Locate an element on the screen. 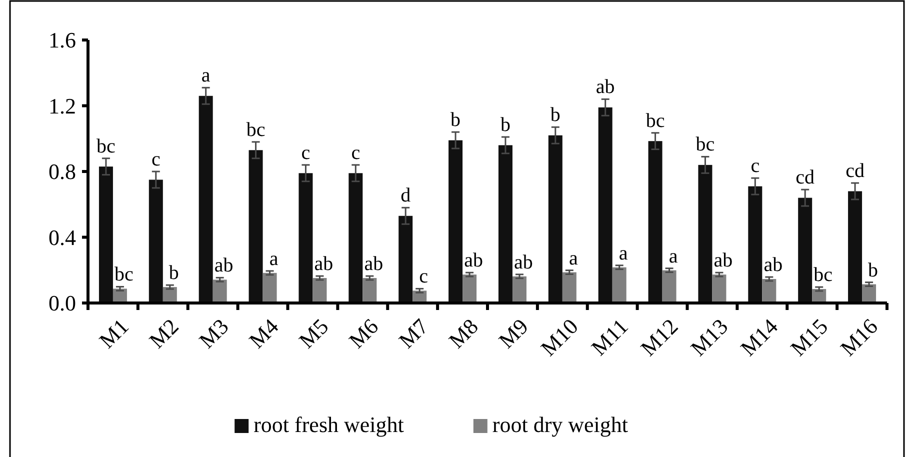 Image resolution: width=906 pixels, height=457 pixels. x-tick-label: M2 is located at coordinates (164, 334).